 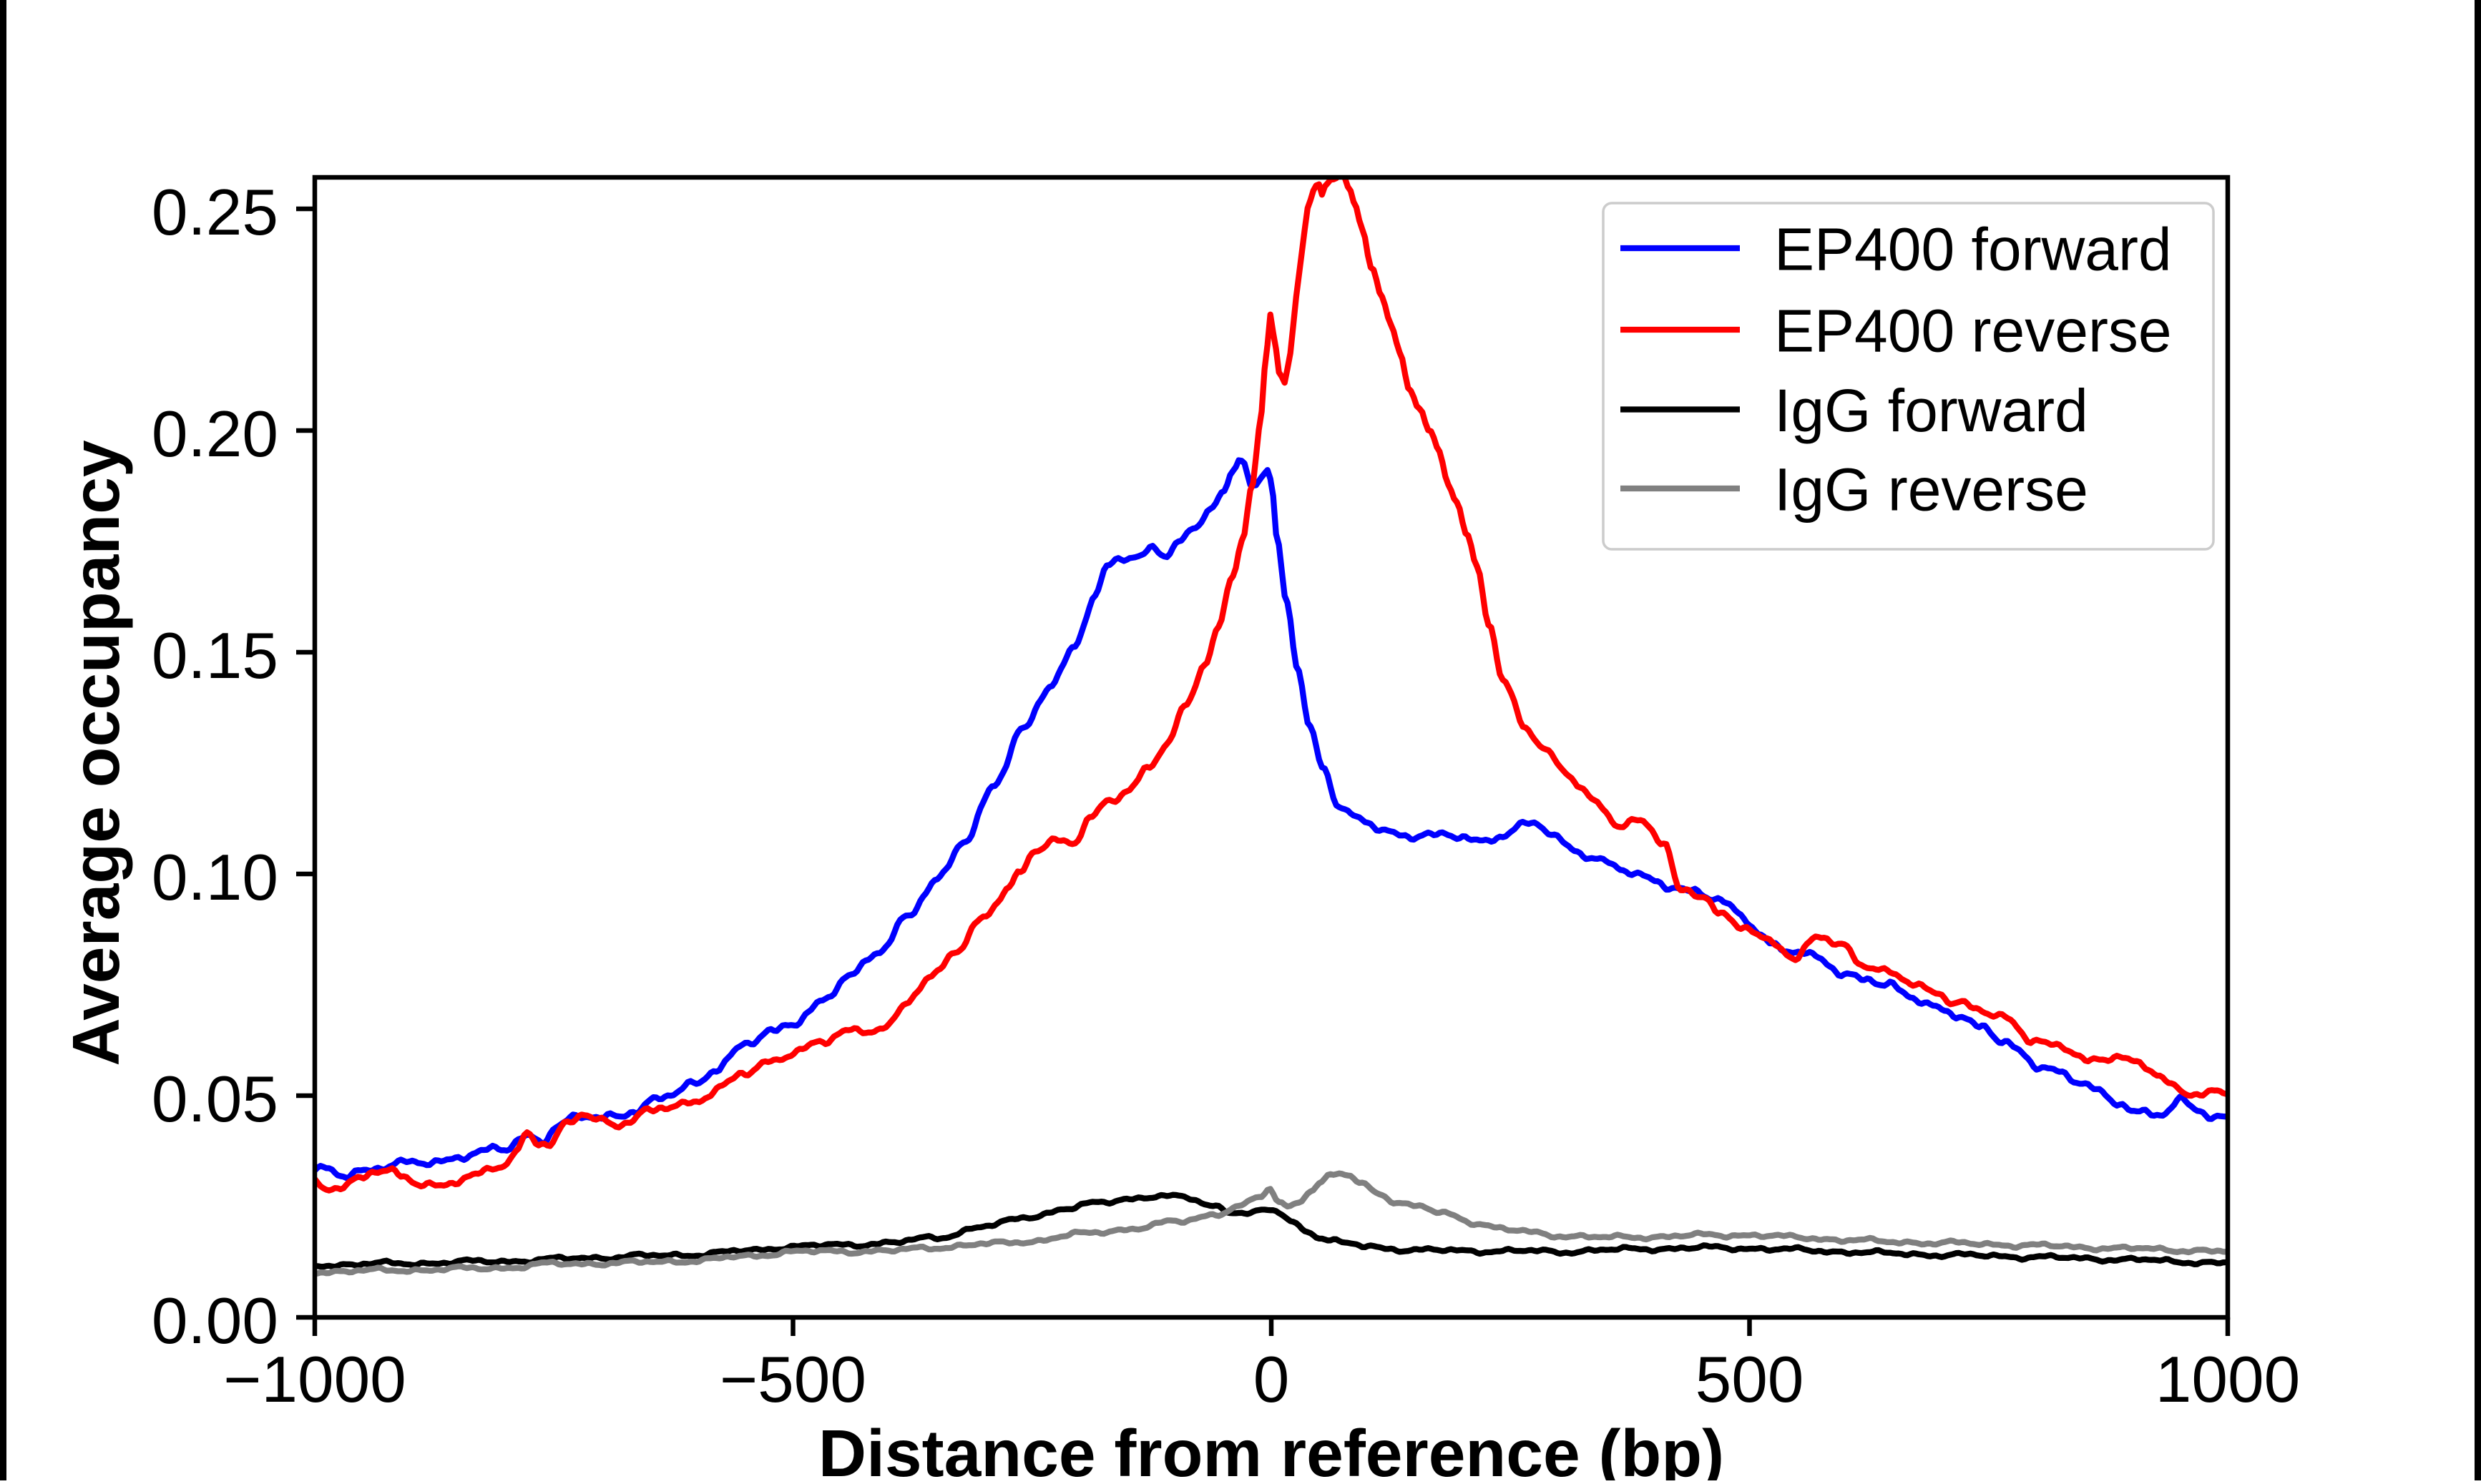 What do you see at coordinates (215, 656) in the screenshot?
I see `svg-text: 0.15` at bounding box center [215, 656].